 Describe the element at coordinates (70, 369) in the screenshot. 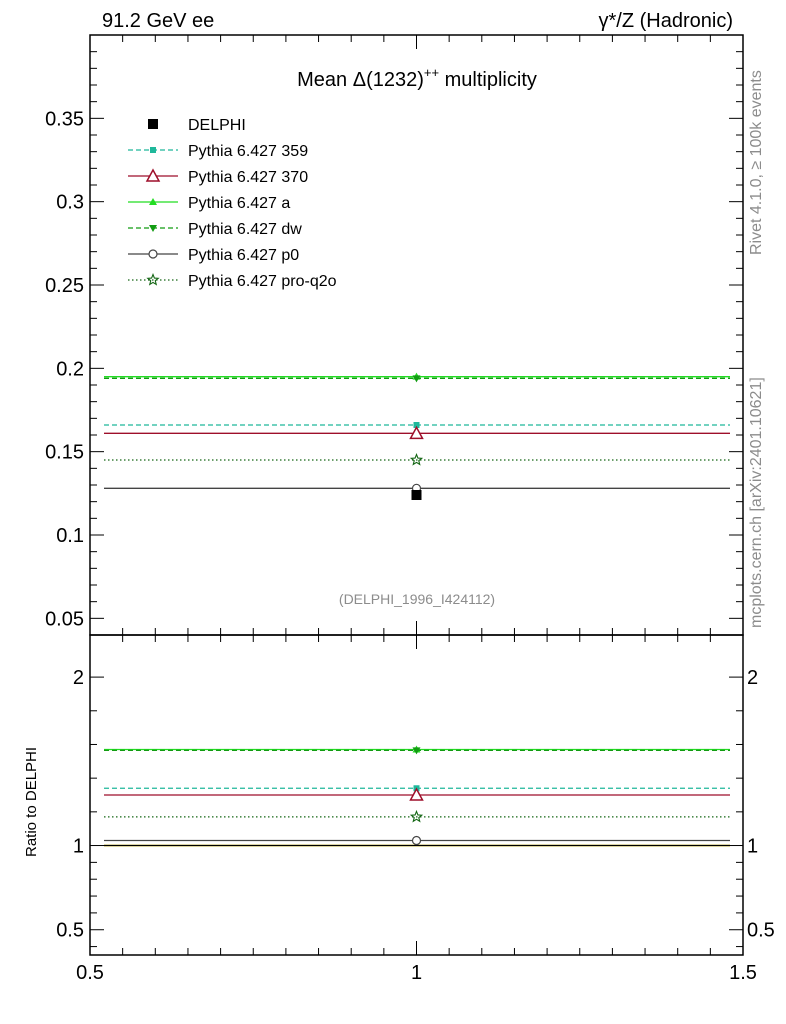

I see `y-tick-label: 0.2` at that location.